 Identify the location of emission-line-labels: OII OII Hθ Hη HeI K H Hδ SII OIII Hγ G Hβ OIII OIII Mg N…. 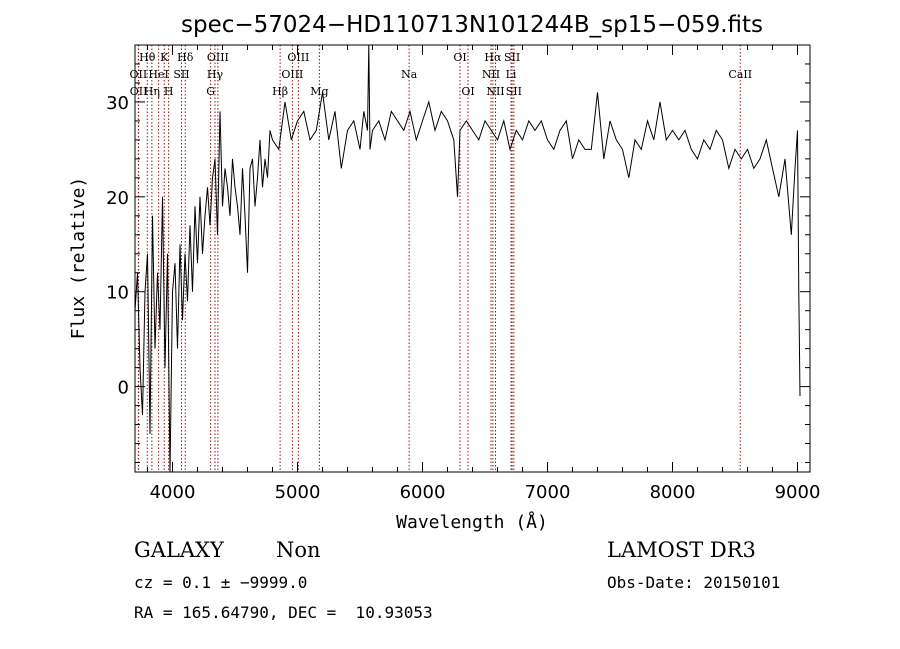
(441, 74).